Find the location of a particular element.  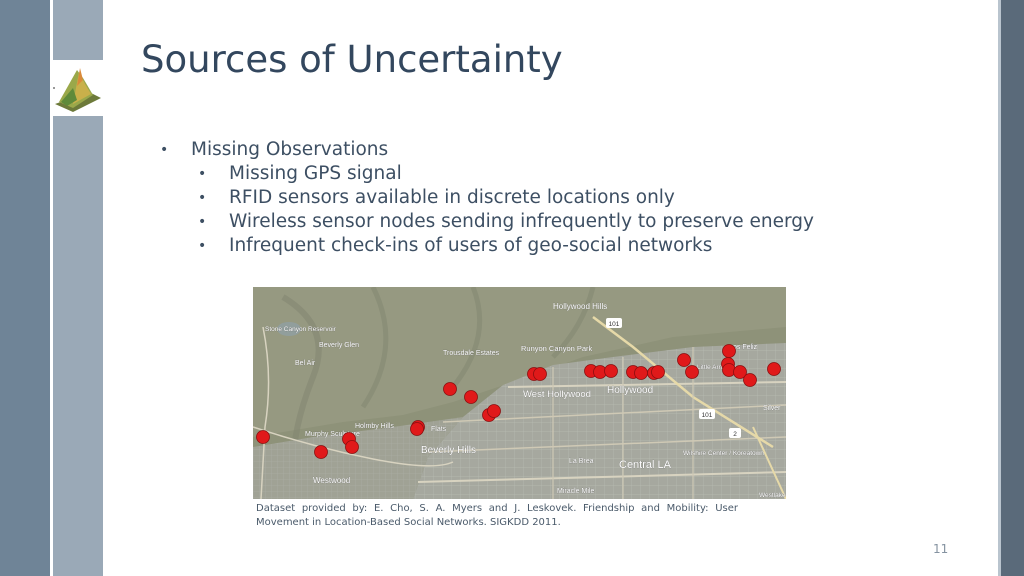

logo is located at coordinates (78, 88).